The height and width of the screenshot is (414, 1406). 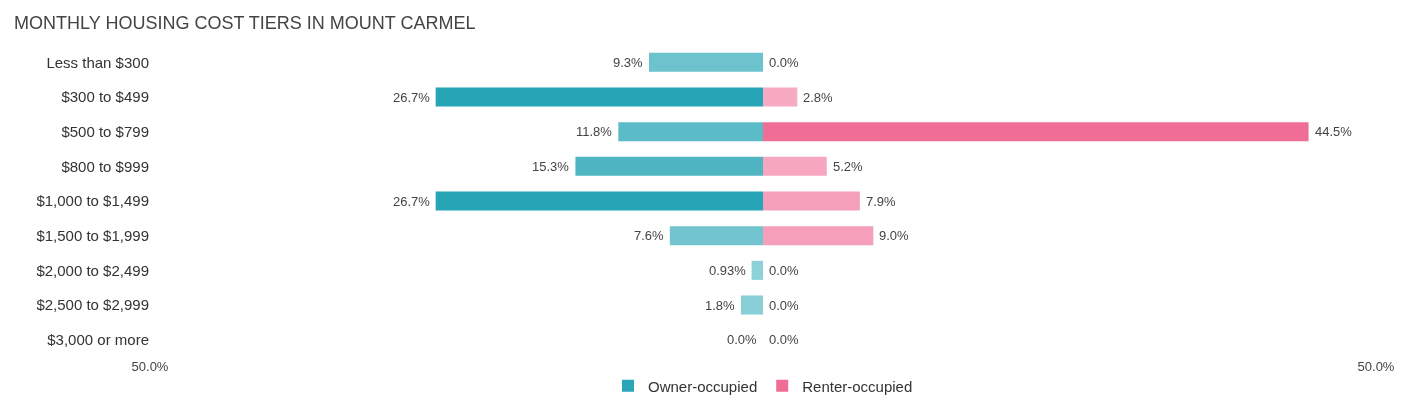 I want to click on y-tick-label: $1,500 to $1,999, so click(x=92, y=235).